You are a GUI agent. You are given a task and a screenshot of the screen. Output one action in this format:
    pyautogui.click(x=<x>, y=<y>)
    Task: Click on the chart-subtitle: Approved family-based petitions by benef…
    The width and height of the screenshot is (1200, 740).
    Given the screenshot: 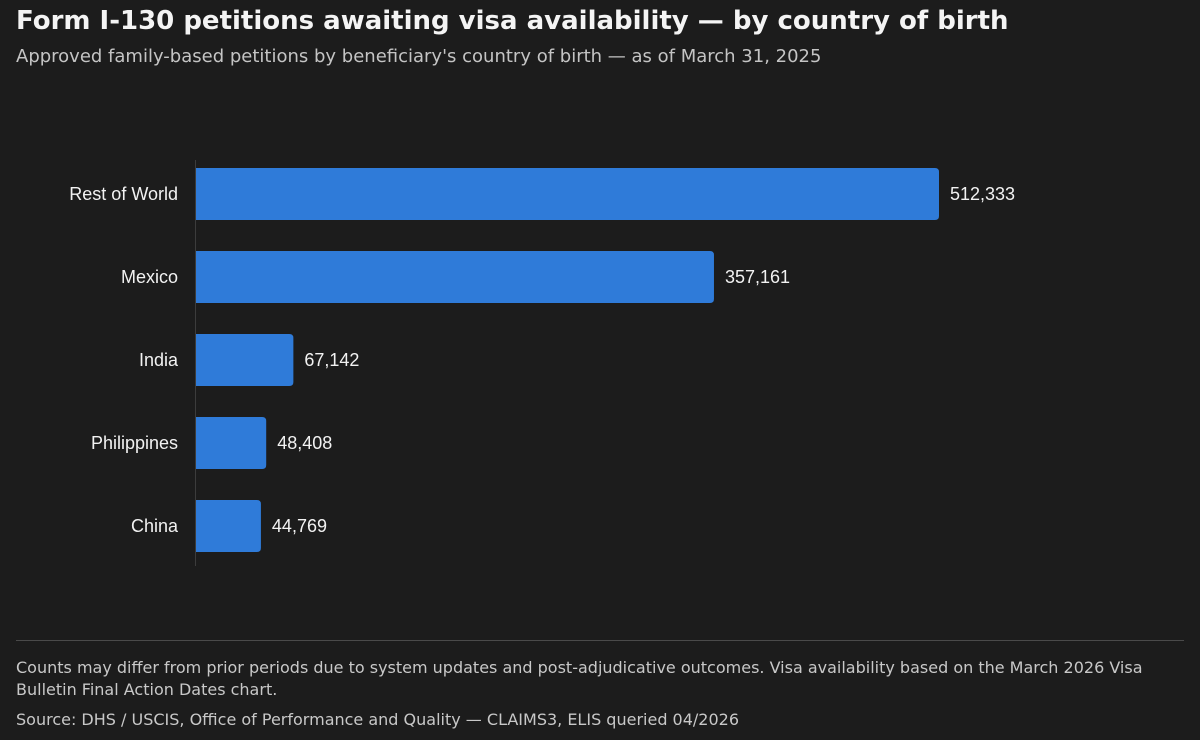 What is the action you would take?
    pyautogui.click(x=419, y=56)
    